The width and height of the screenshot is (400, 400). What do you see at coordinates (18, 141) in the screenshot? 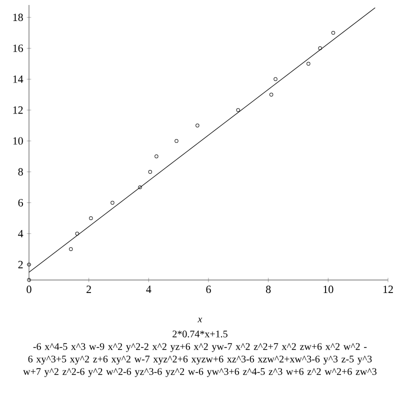
I see `y-tick-label: 10` at bounding box center [18, 141].